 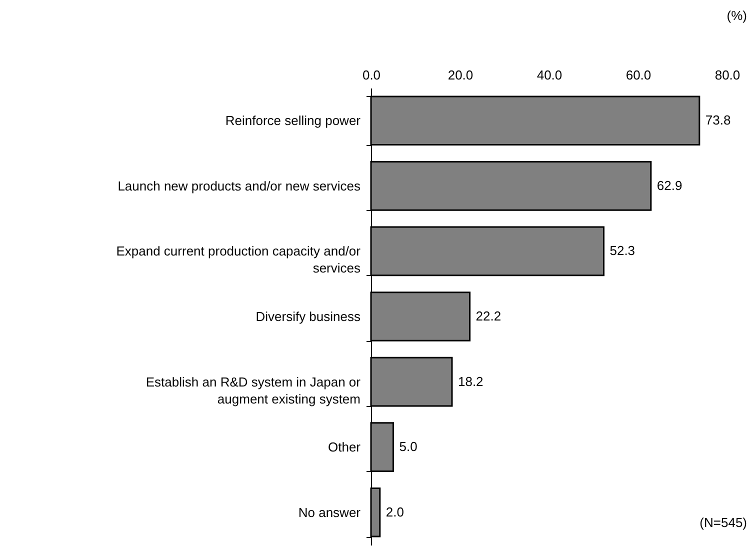 I want to click on data-label: 62.9, so click(x=669, y=185).